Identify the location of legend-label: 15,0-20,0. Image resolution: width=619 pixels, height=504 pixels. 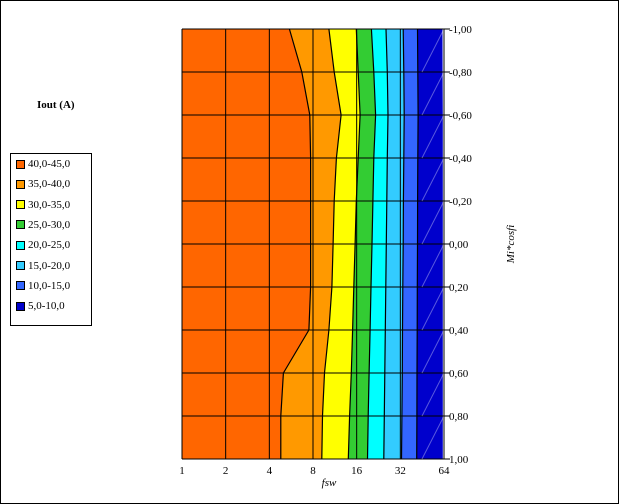
(49, 265).